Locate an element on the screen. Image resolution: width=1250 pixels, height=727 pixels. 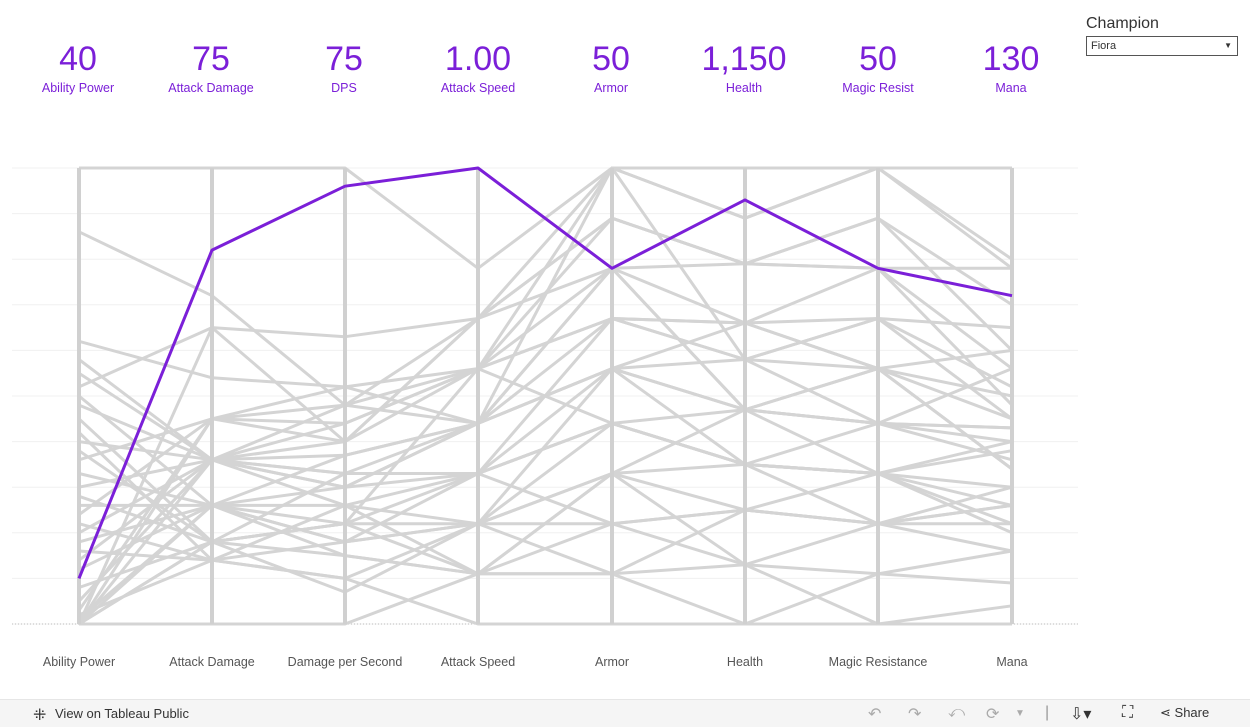
undo-icon: ↶ is located at coordinates (875, 714).